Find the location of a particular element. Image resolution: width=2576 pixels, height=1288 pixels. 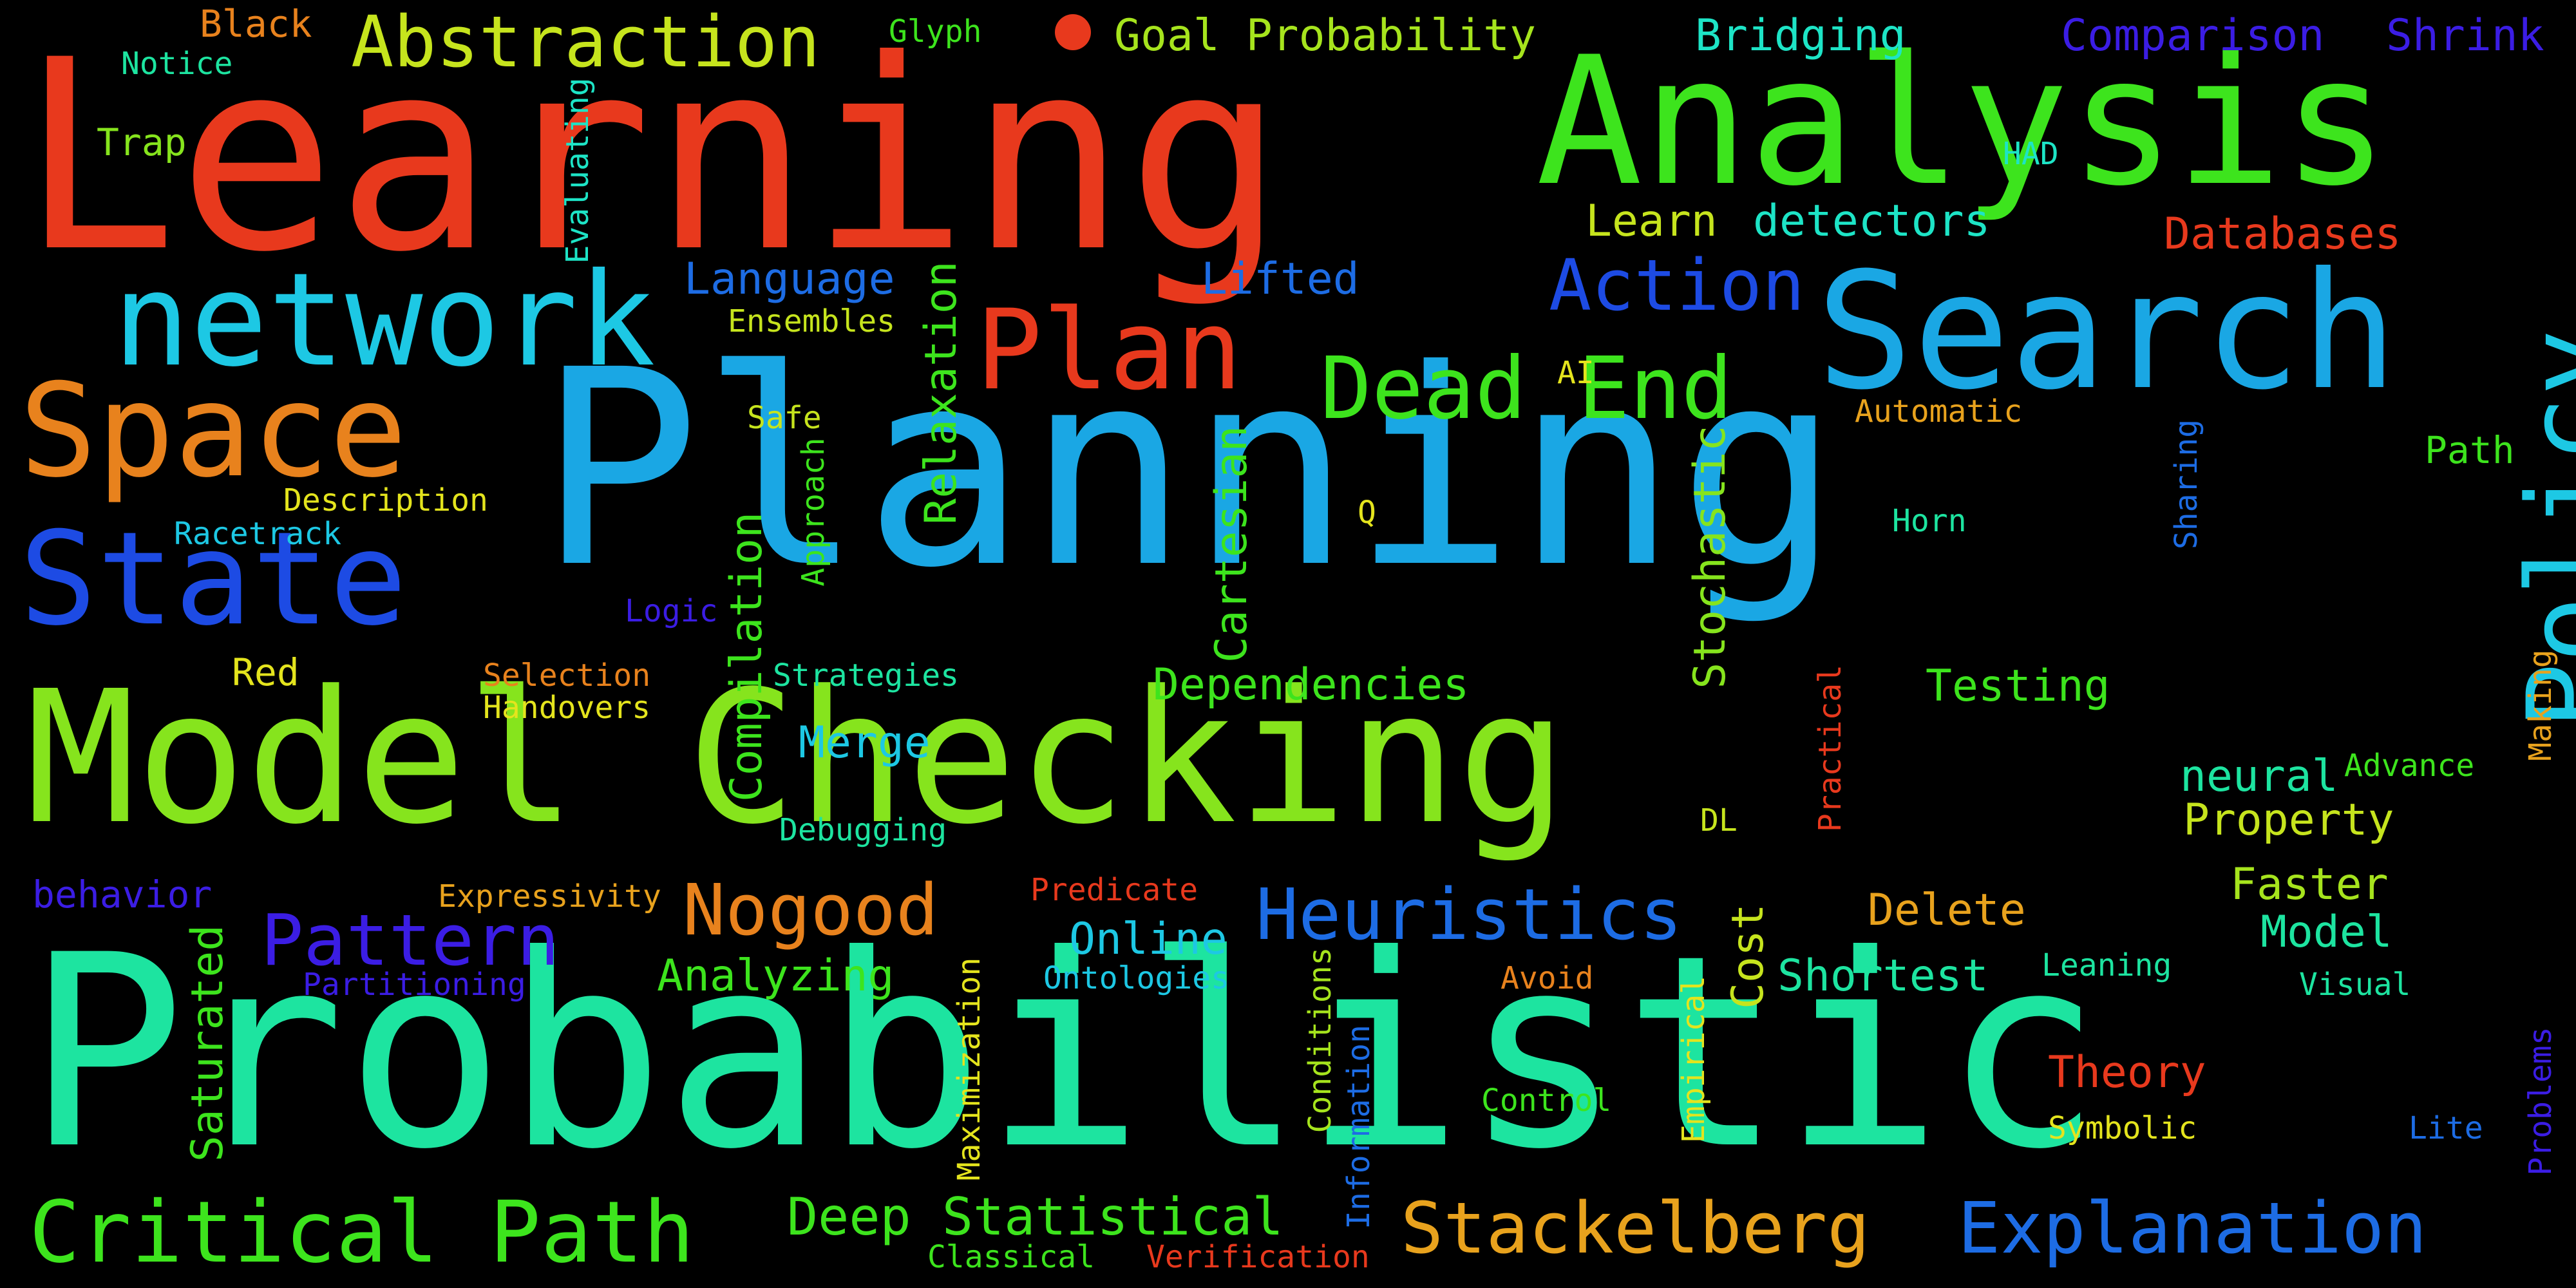

word-avoid: Avoid is located at coordinates (1547, 978).